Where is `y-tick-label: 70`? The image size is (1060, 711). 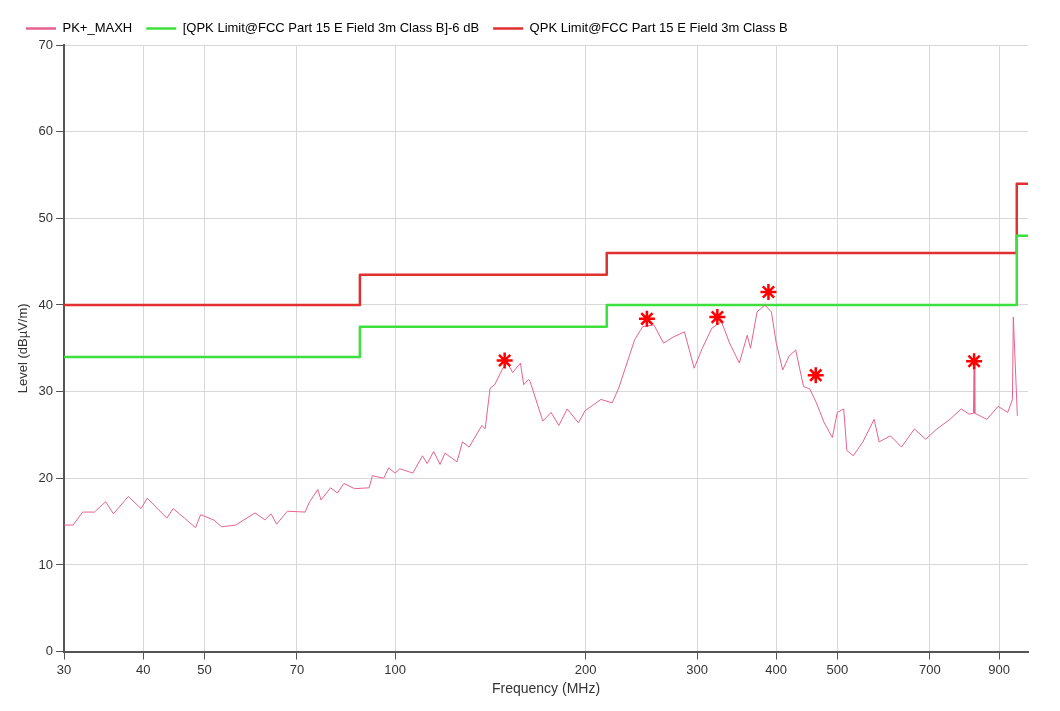
y-tick-label: 70 is located at coordinates (46, 44).